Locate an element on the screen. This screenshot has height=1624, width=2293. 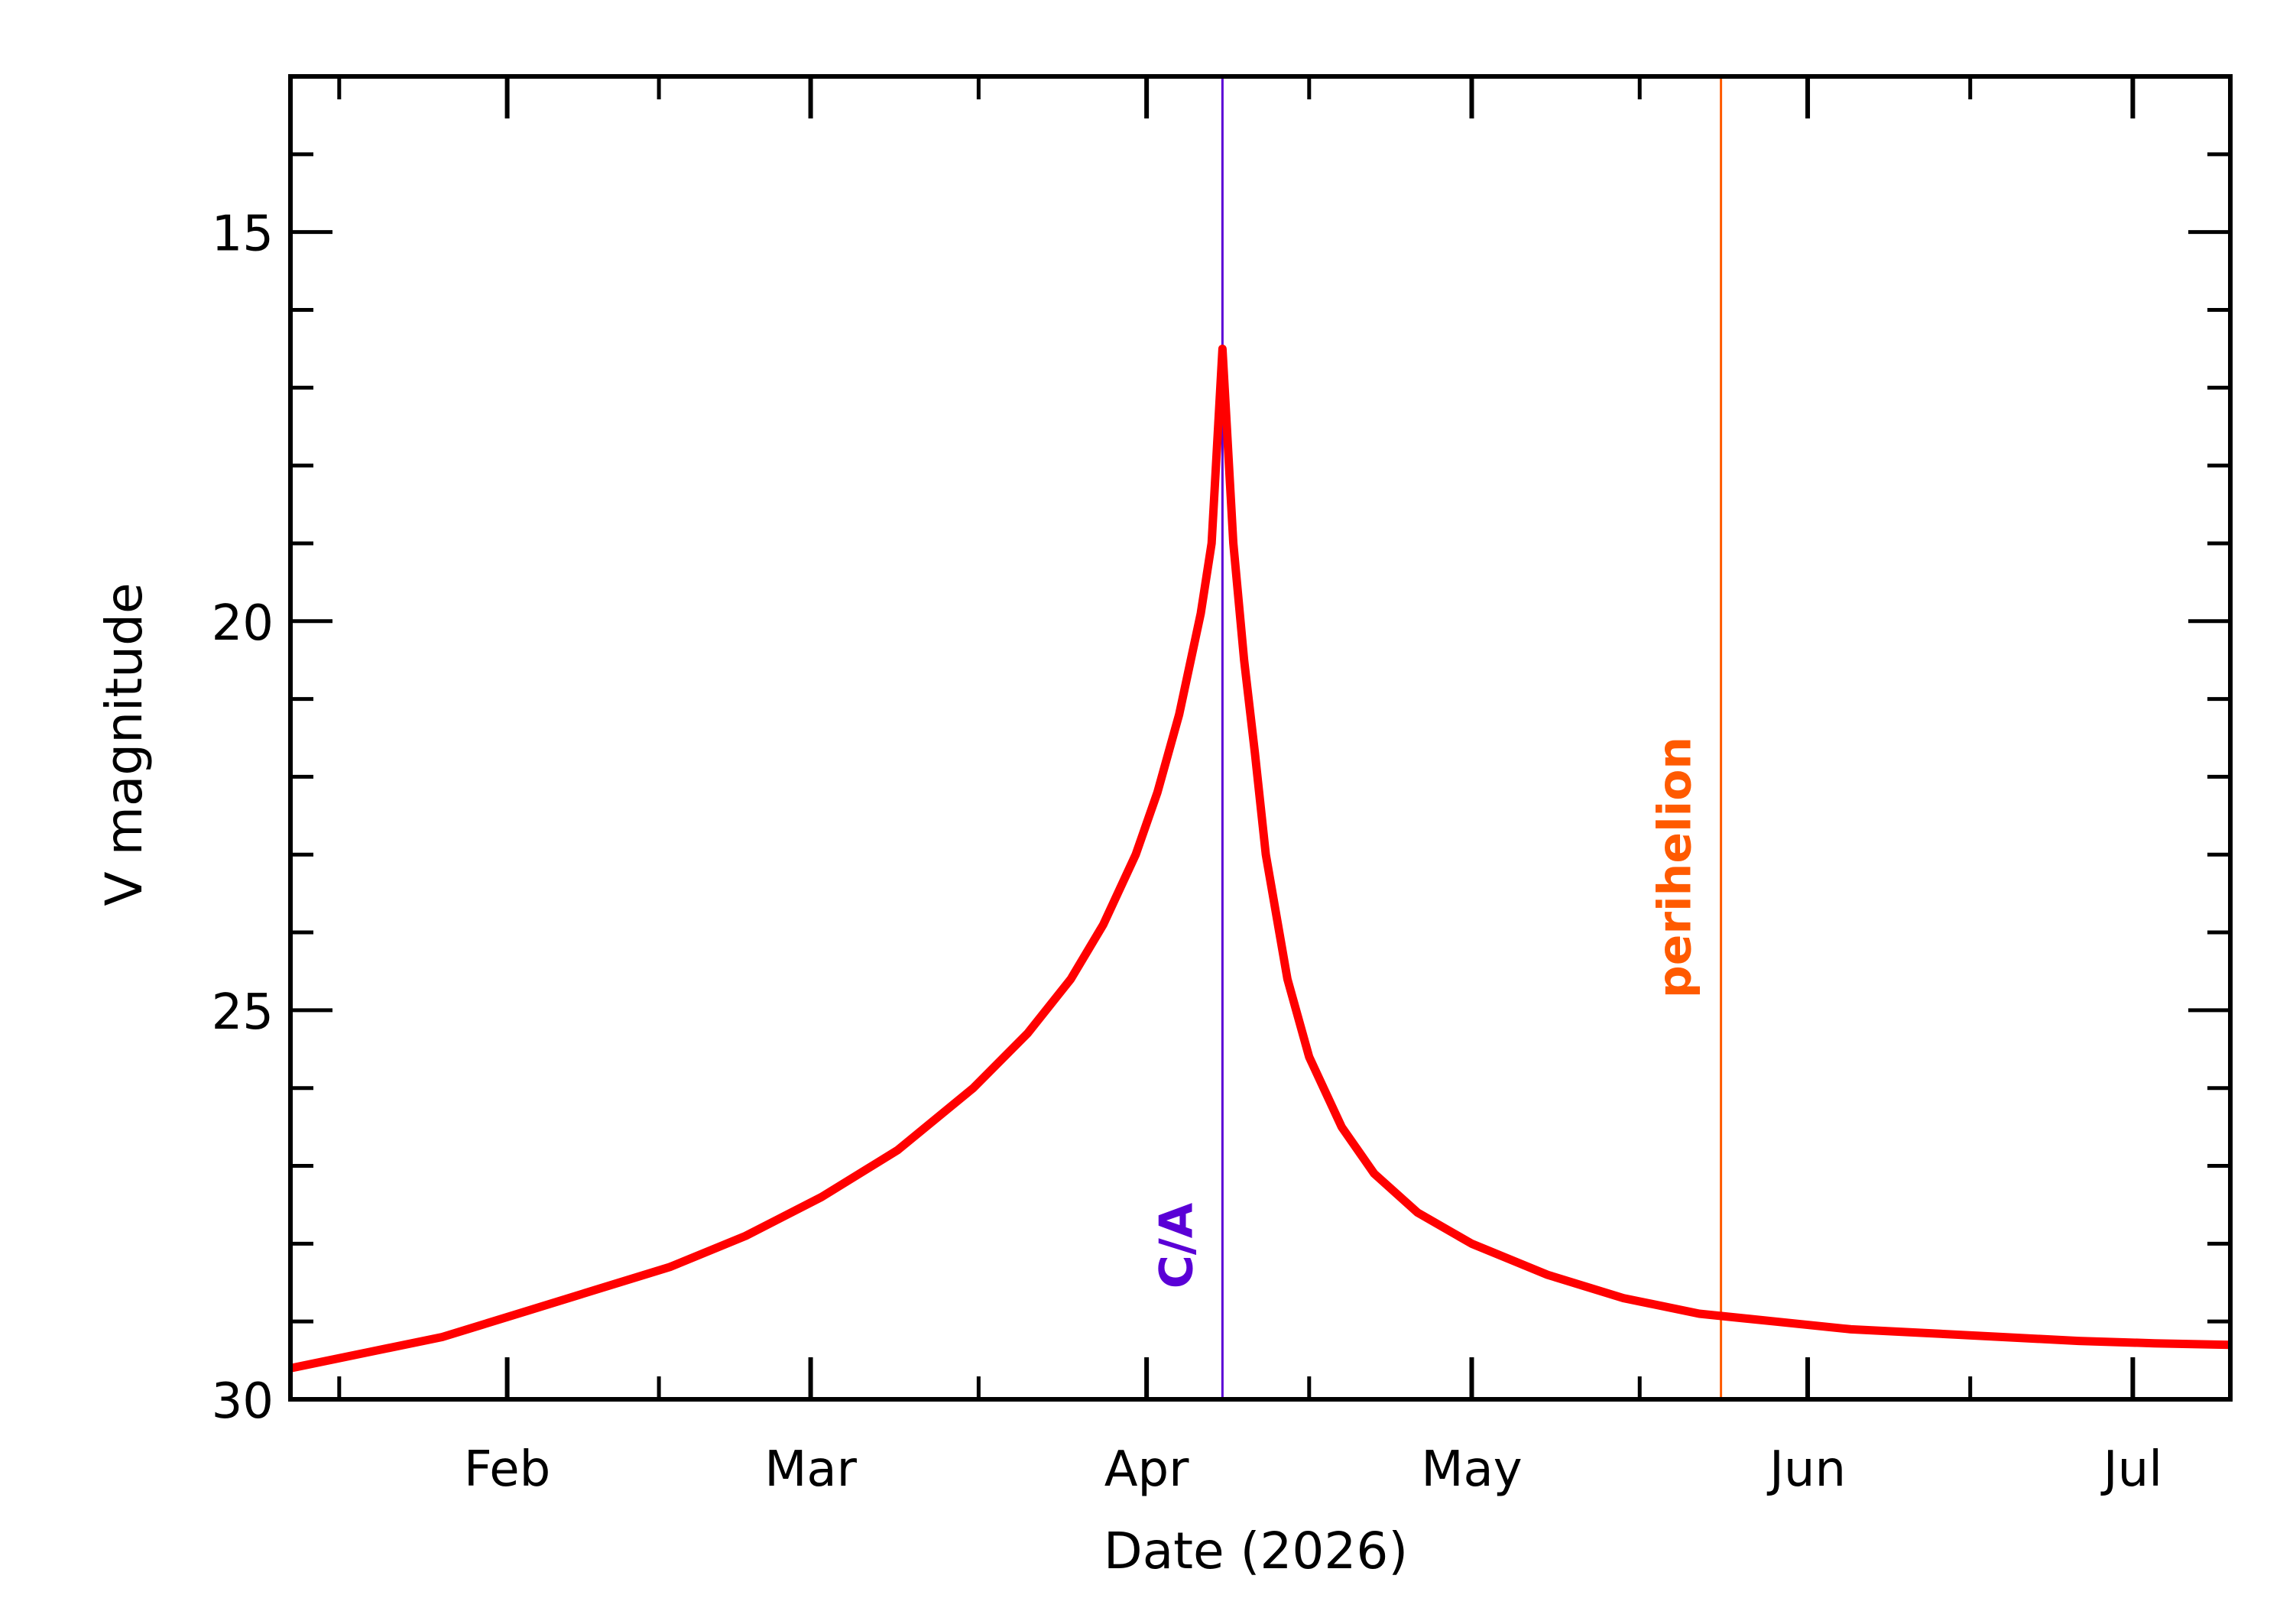
y-tick-label: 20 is located at coordinates (243, 623).